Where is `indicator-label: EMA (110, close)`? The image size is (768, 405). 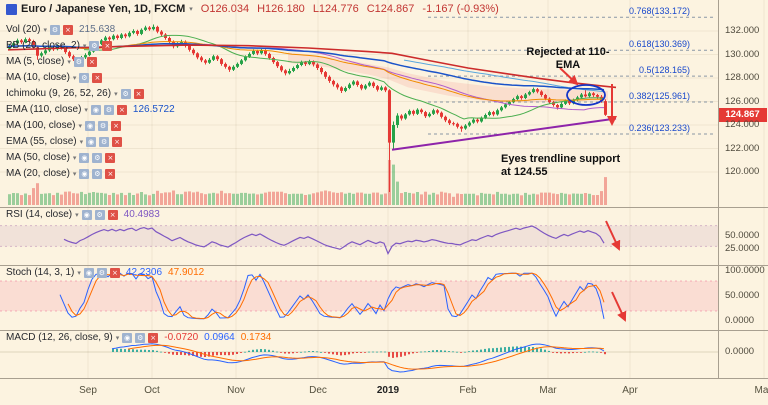 indicator-label: EMA (110, close) is located at coordinates (44, 109).